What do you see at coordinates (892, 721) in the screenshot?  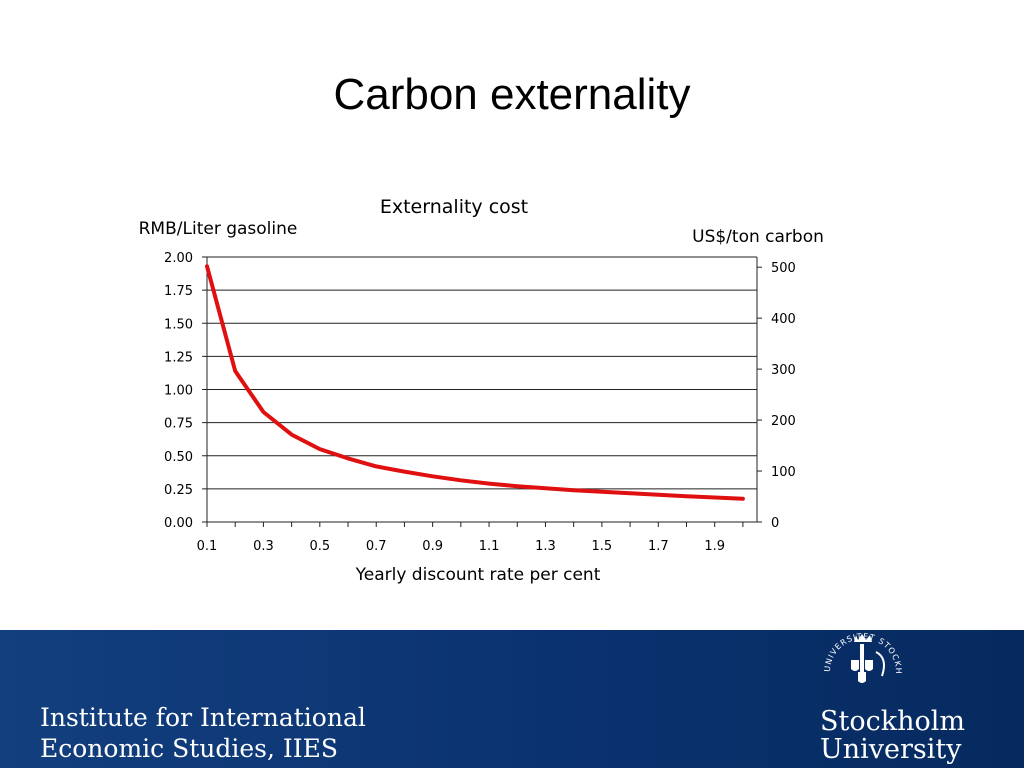 I see `university-name-line1: Stockholm` at bounding box center [892, 721].